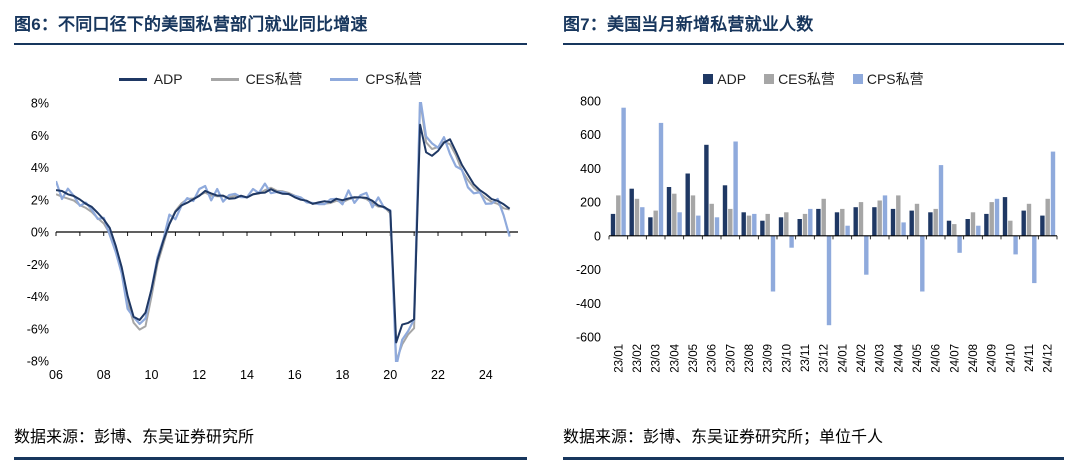  I want to click on svg-text: 6%, so click(40, 136).